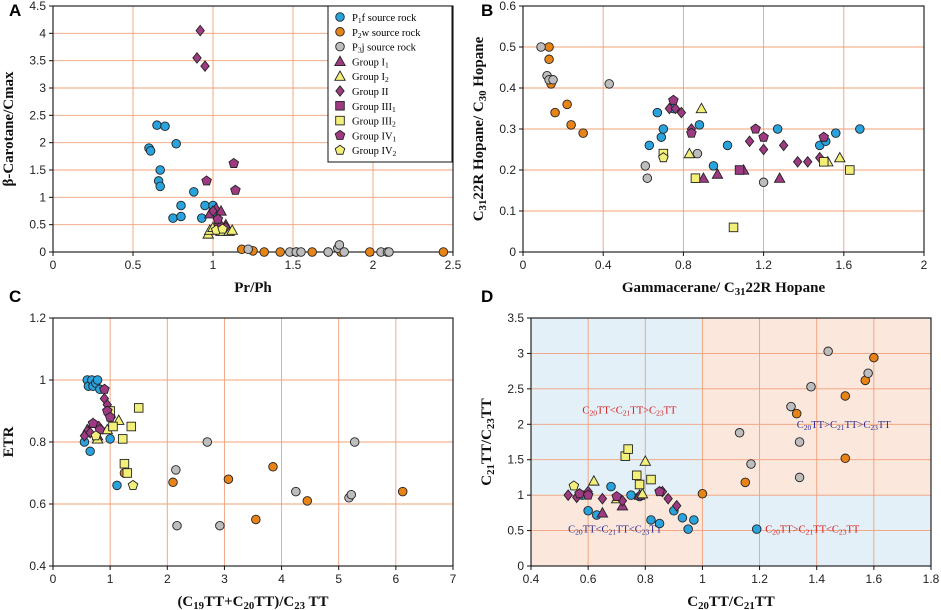  What do you see at coordinates (9, 129) in the screenshot?
I see `y-axis-label: β-Carotane/Cmax` at bounding box center [9, 129].